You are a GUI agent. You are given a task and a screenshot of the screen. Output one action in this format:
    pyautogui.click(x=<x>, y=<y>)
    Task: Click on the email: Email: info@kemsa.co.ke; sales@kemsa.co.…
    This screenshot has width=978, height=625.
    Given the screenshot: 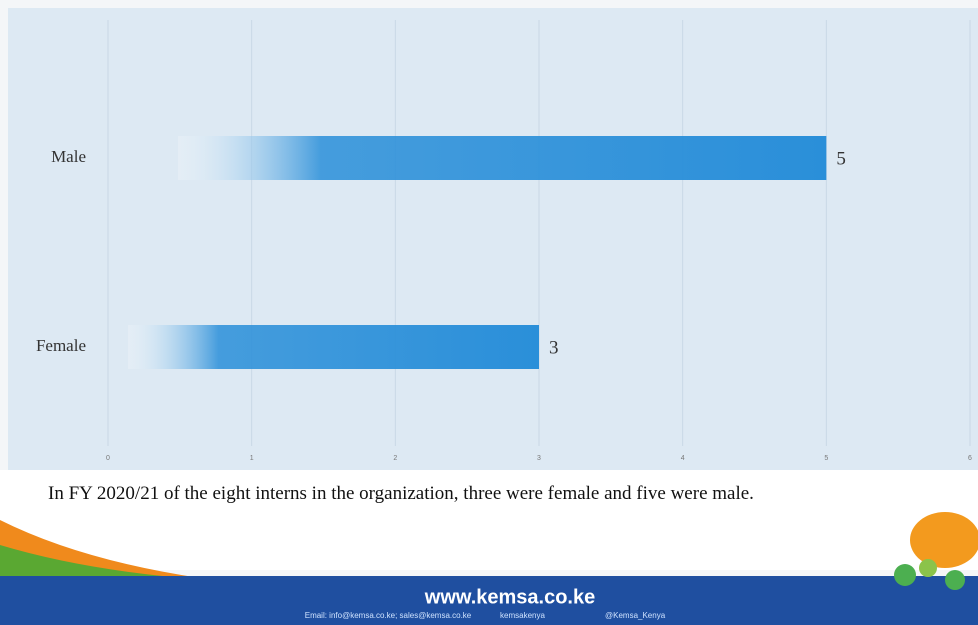 What is the action you would take?
    pyautogui.click(x=388, y=615)
    